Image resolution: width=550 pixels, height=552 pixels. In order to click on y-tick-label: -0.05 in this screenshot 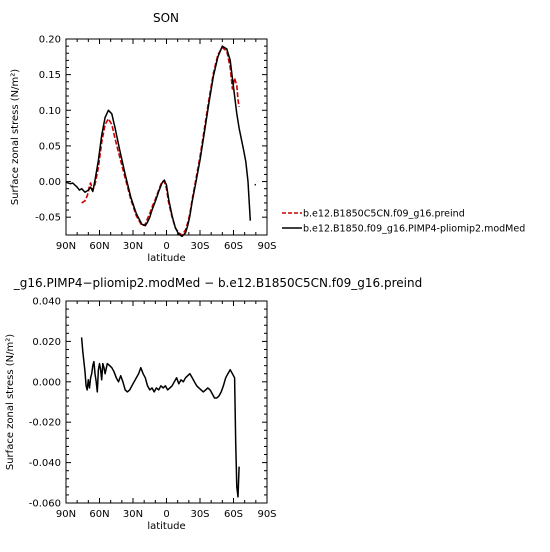, I will do `click(48, 218)`.